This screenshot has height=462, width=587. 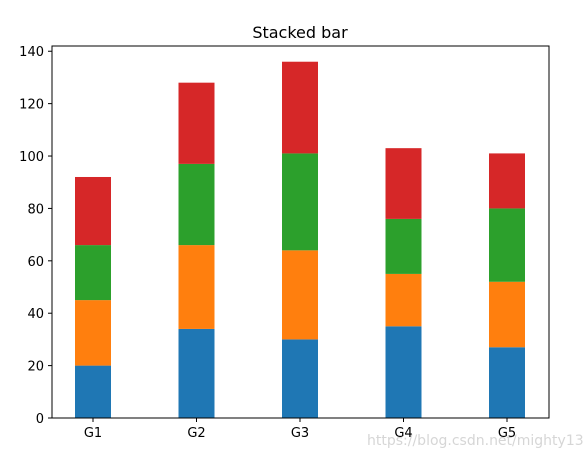 What do you see at coordinates (35, 262) in the screenshot?
I see `y-tick-label-60: 60` at bounding box center [35, 262].